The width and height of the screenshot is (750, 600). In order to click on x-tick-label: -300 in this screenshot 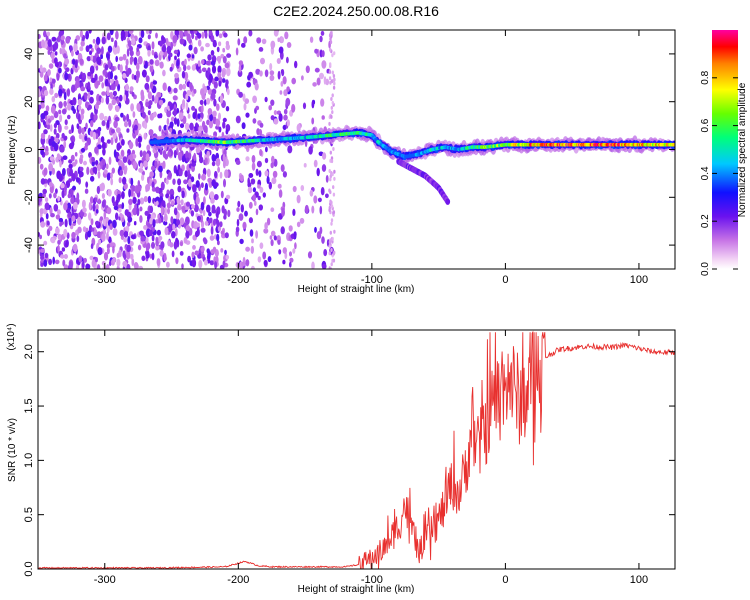, I will do `click(105, 280)`.